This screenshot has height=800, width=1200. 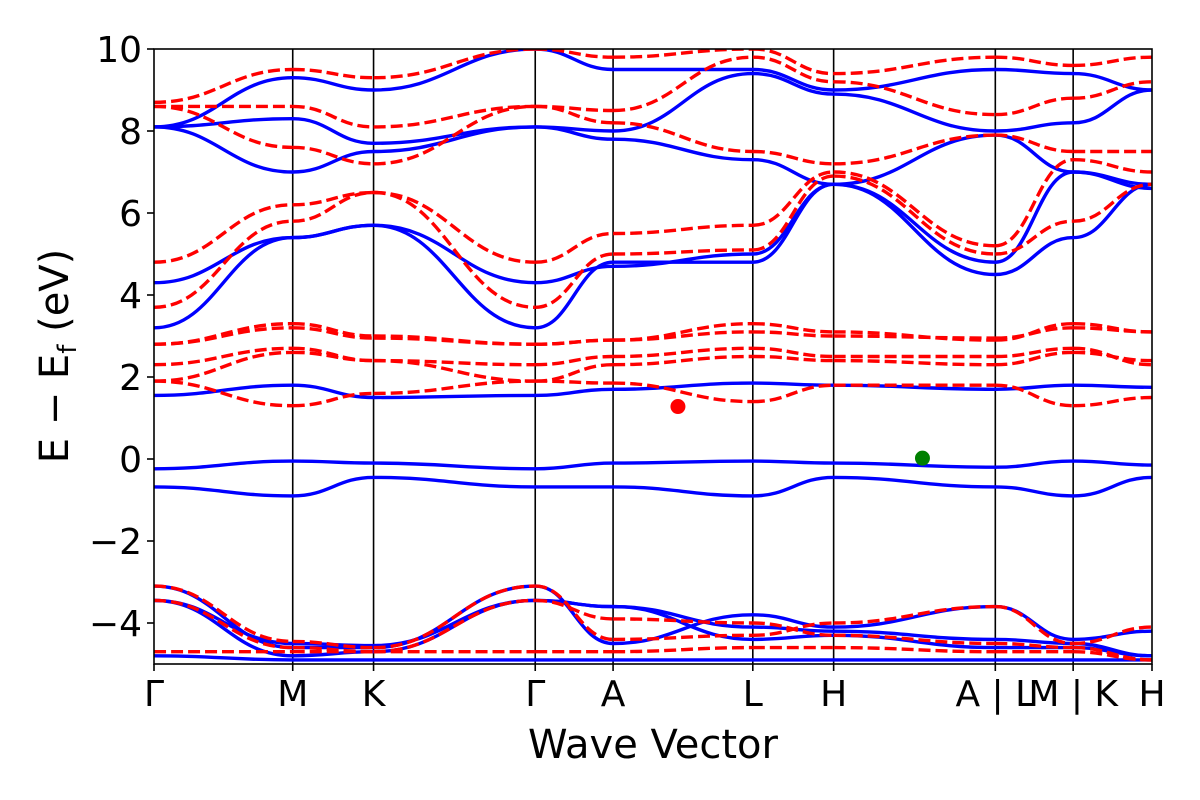 What do you see at coordinates (55, 297) in the screenshot?
I see `y-axis-title-unit: (eV)` at bounding box center [55, 297].